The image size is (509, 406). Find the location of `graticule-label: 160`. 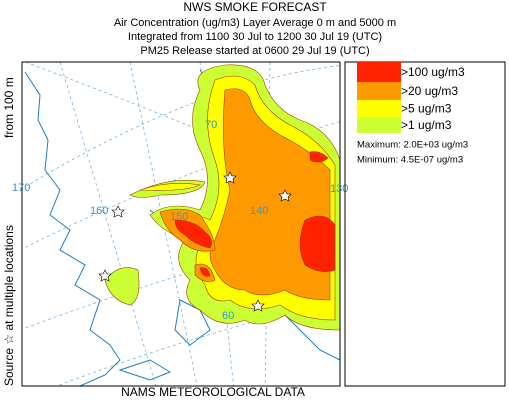

graticule-label: 160 is located at coordinates (99, 211).